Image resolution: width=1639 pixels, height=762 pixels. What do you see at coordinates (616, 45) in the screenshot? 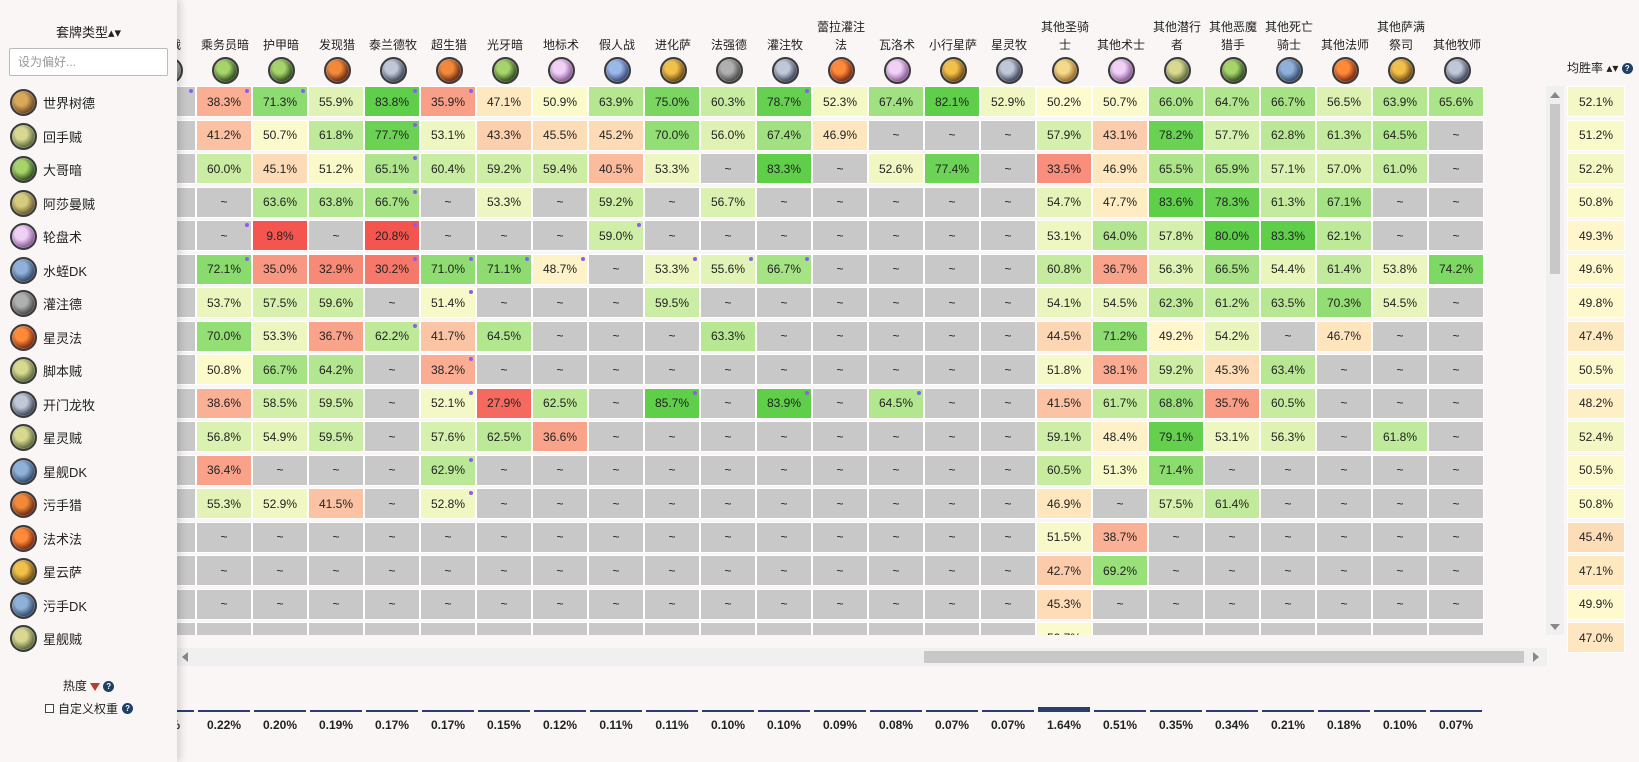
I see `column-header-label: 假人战` at bounding box center [616, 45].